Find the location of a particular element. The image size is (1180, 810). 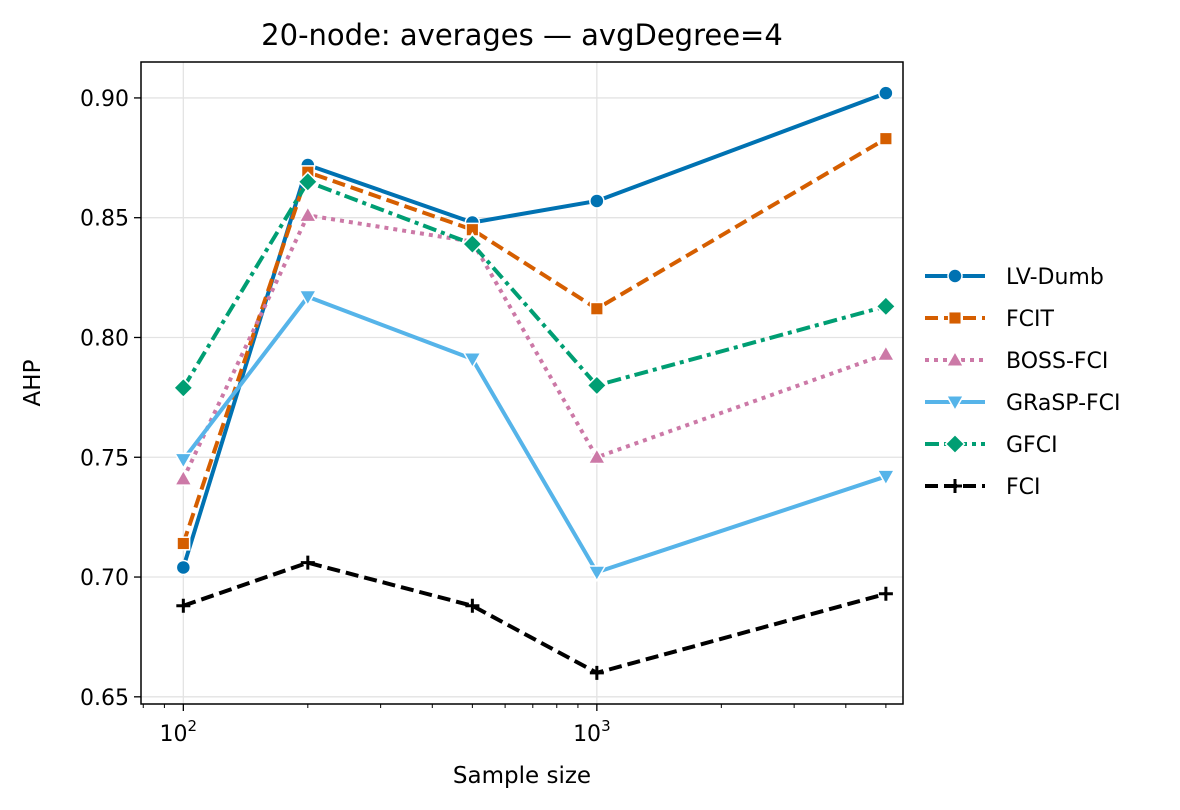

legend-label-fcit: FCIT is located at coordinates (1030, 319).